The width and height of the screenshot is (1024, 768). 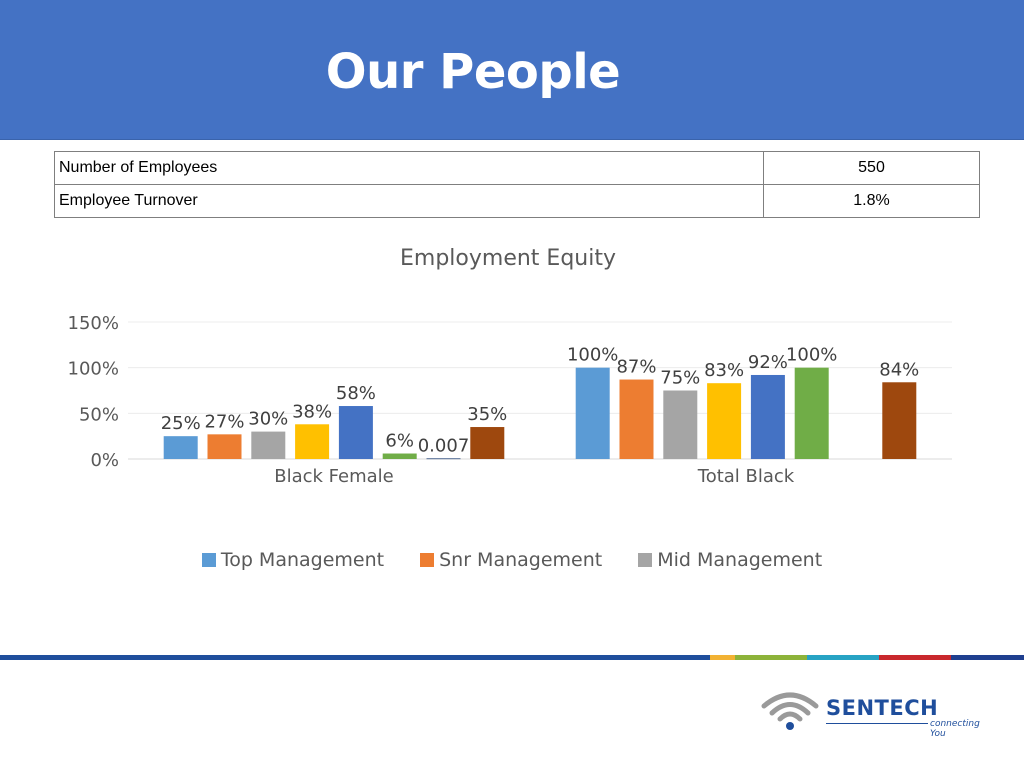 I want to click on data-label: 92%, so click(x=768, y=362).